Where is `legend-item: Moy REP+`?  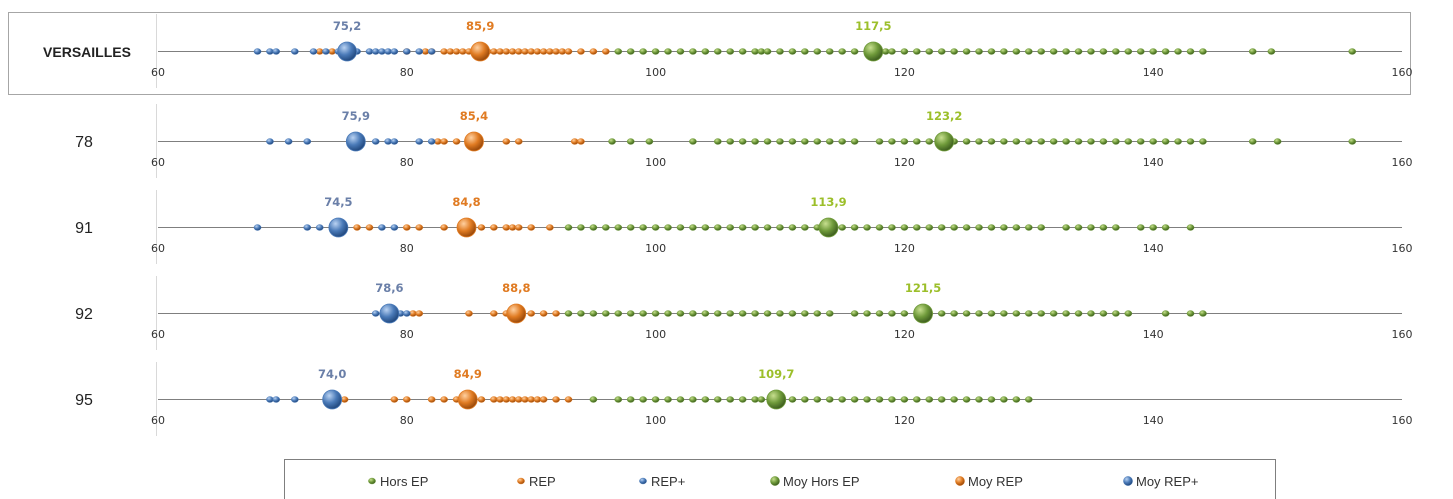 legend-item: Moy REP+ is located at coordinates (1161, 481).